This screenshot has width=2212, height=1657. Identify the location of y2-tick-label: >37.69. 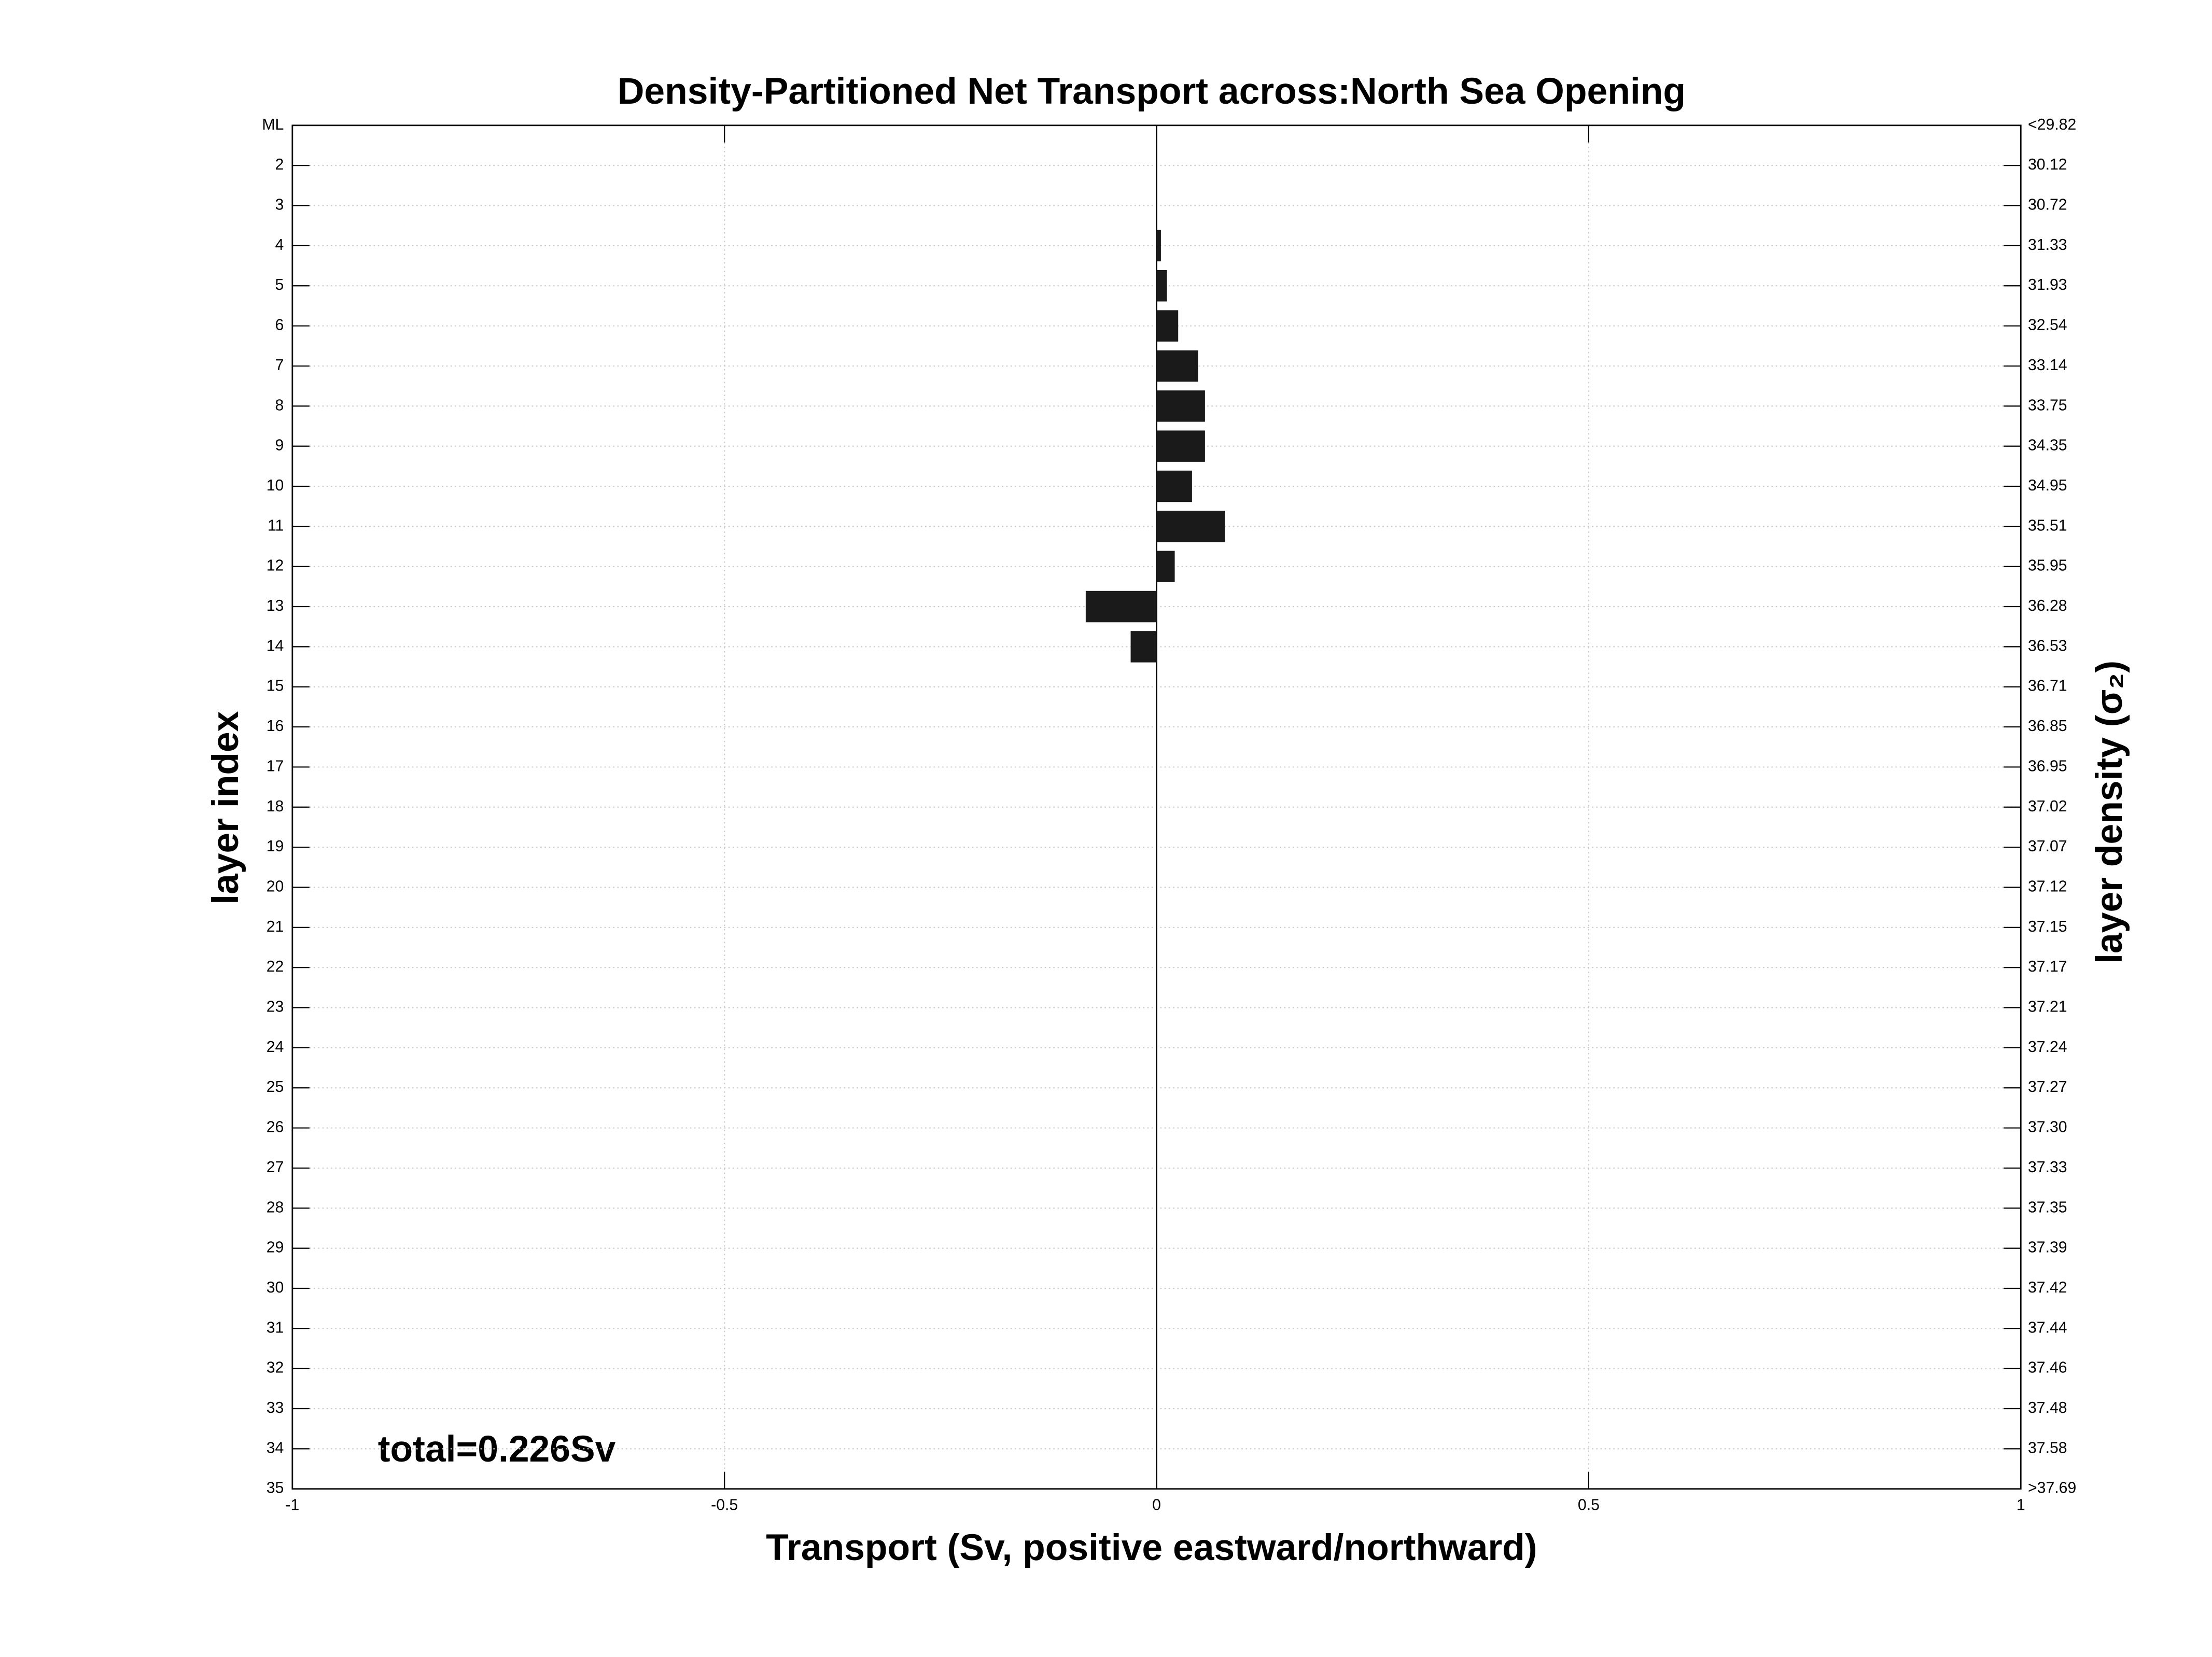
(2052, 1488).